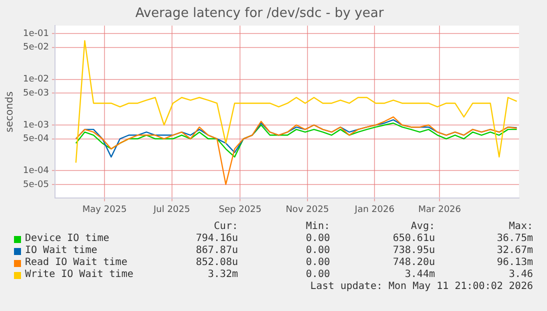  Describe the element at coordinates (422, 227) in the screenshot. I see `text: Avg:` at that location.